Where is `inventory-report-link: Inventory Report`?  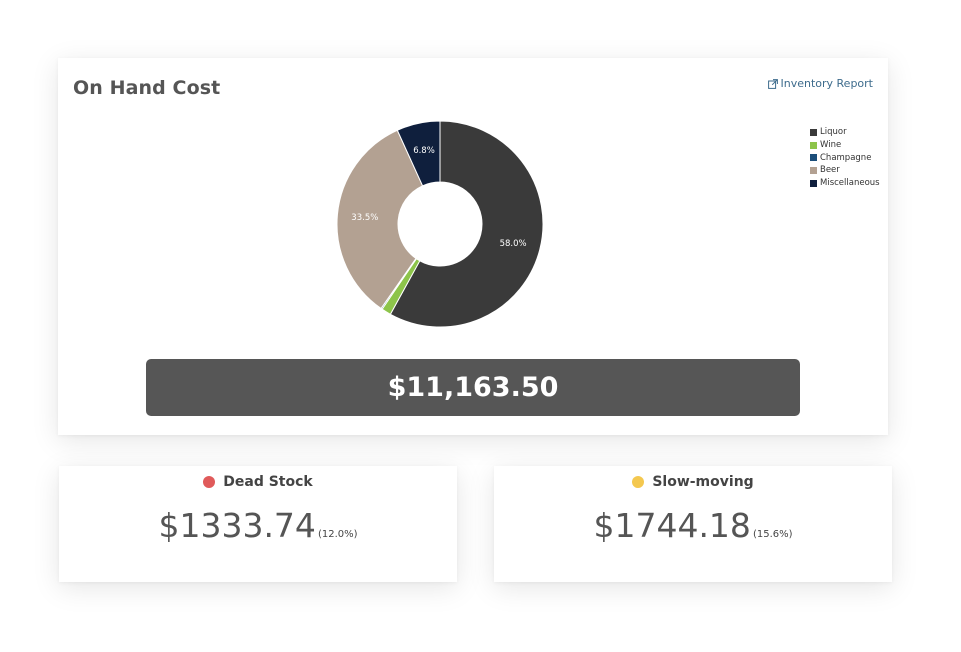 inventory-report-link: Inventory Report is located at coordinates (820, 83).